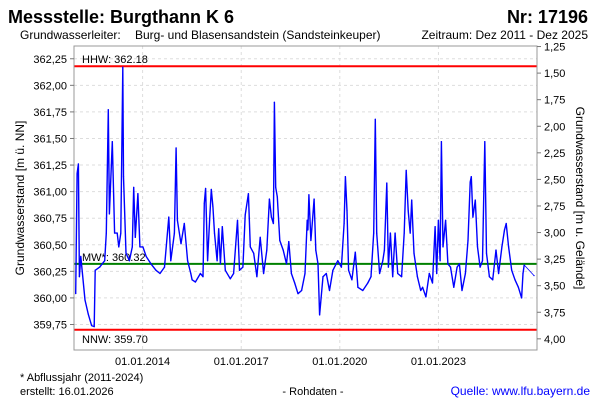 The image size is (600, 400). I want to click on y-tick-label: 359,75, so click(50, 325).